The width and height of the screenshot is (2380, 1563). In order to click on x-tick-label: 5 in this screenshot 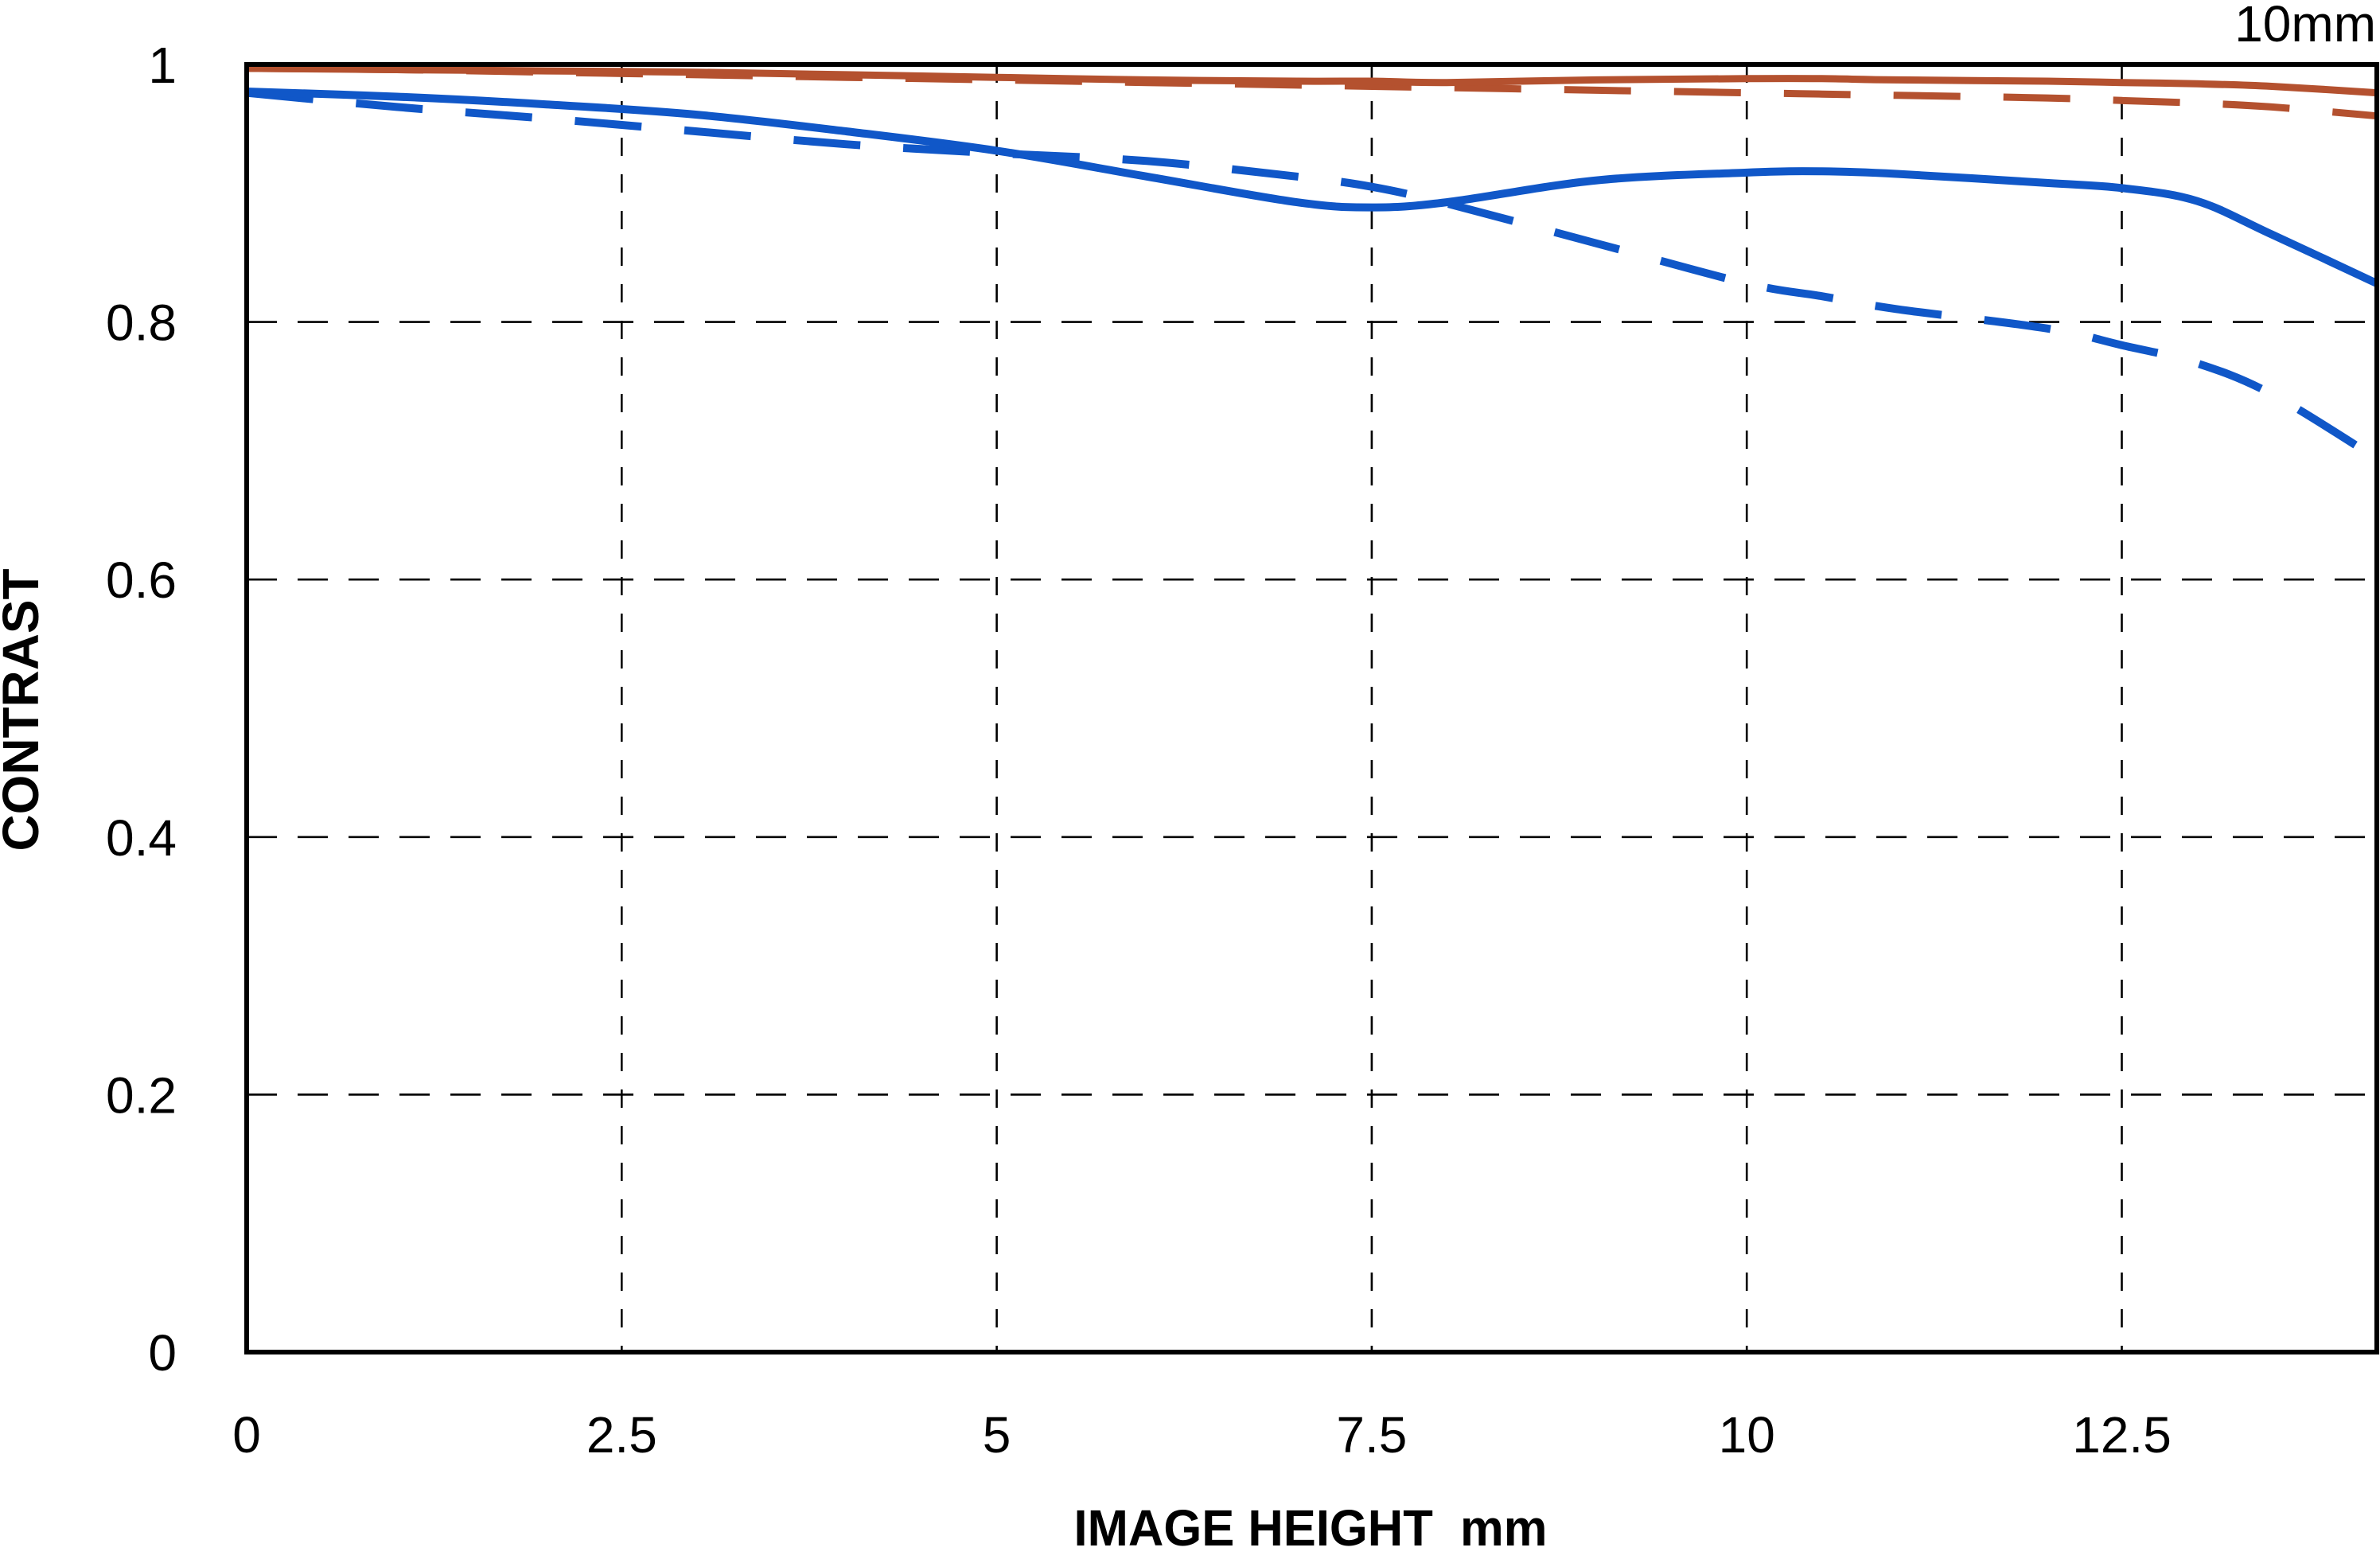, I will do `click(997, 1435)`.